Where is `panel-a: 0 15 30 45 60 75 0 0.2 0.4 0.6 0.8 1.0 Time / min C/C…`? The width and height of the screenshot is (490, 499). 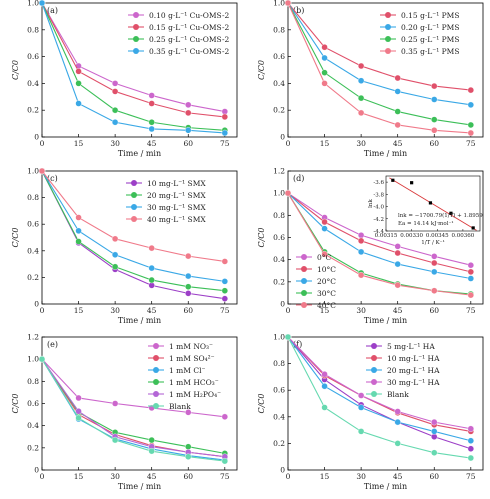
panel-a: 0 15 30 45 60 75 0 0.2 0.4 0.6 0.8 1.0 Time / min C/C… is located at coordinates (124, 79).